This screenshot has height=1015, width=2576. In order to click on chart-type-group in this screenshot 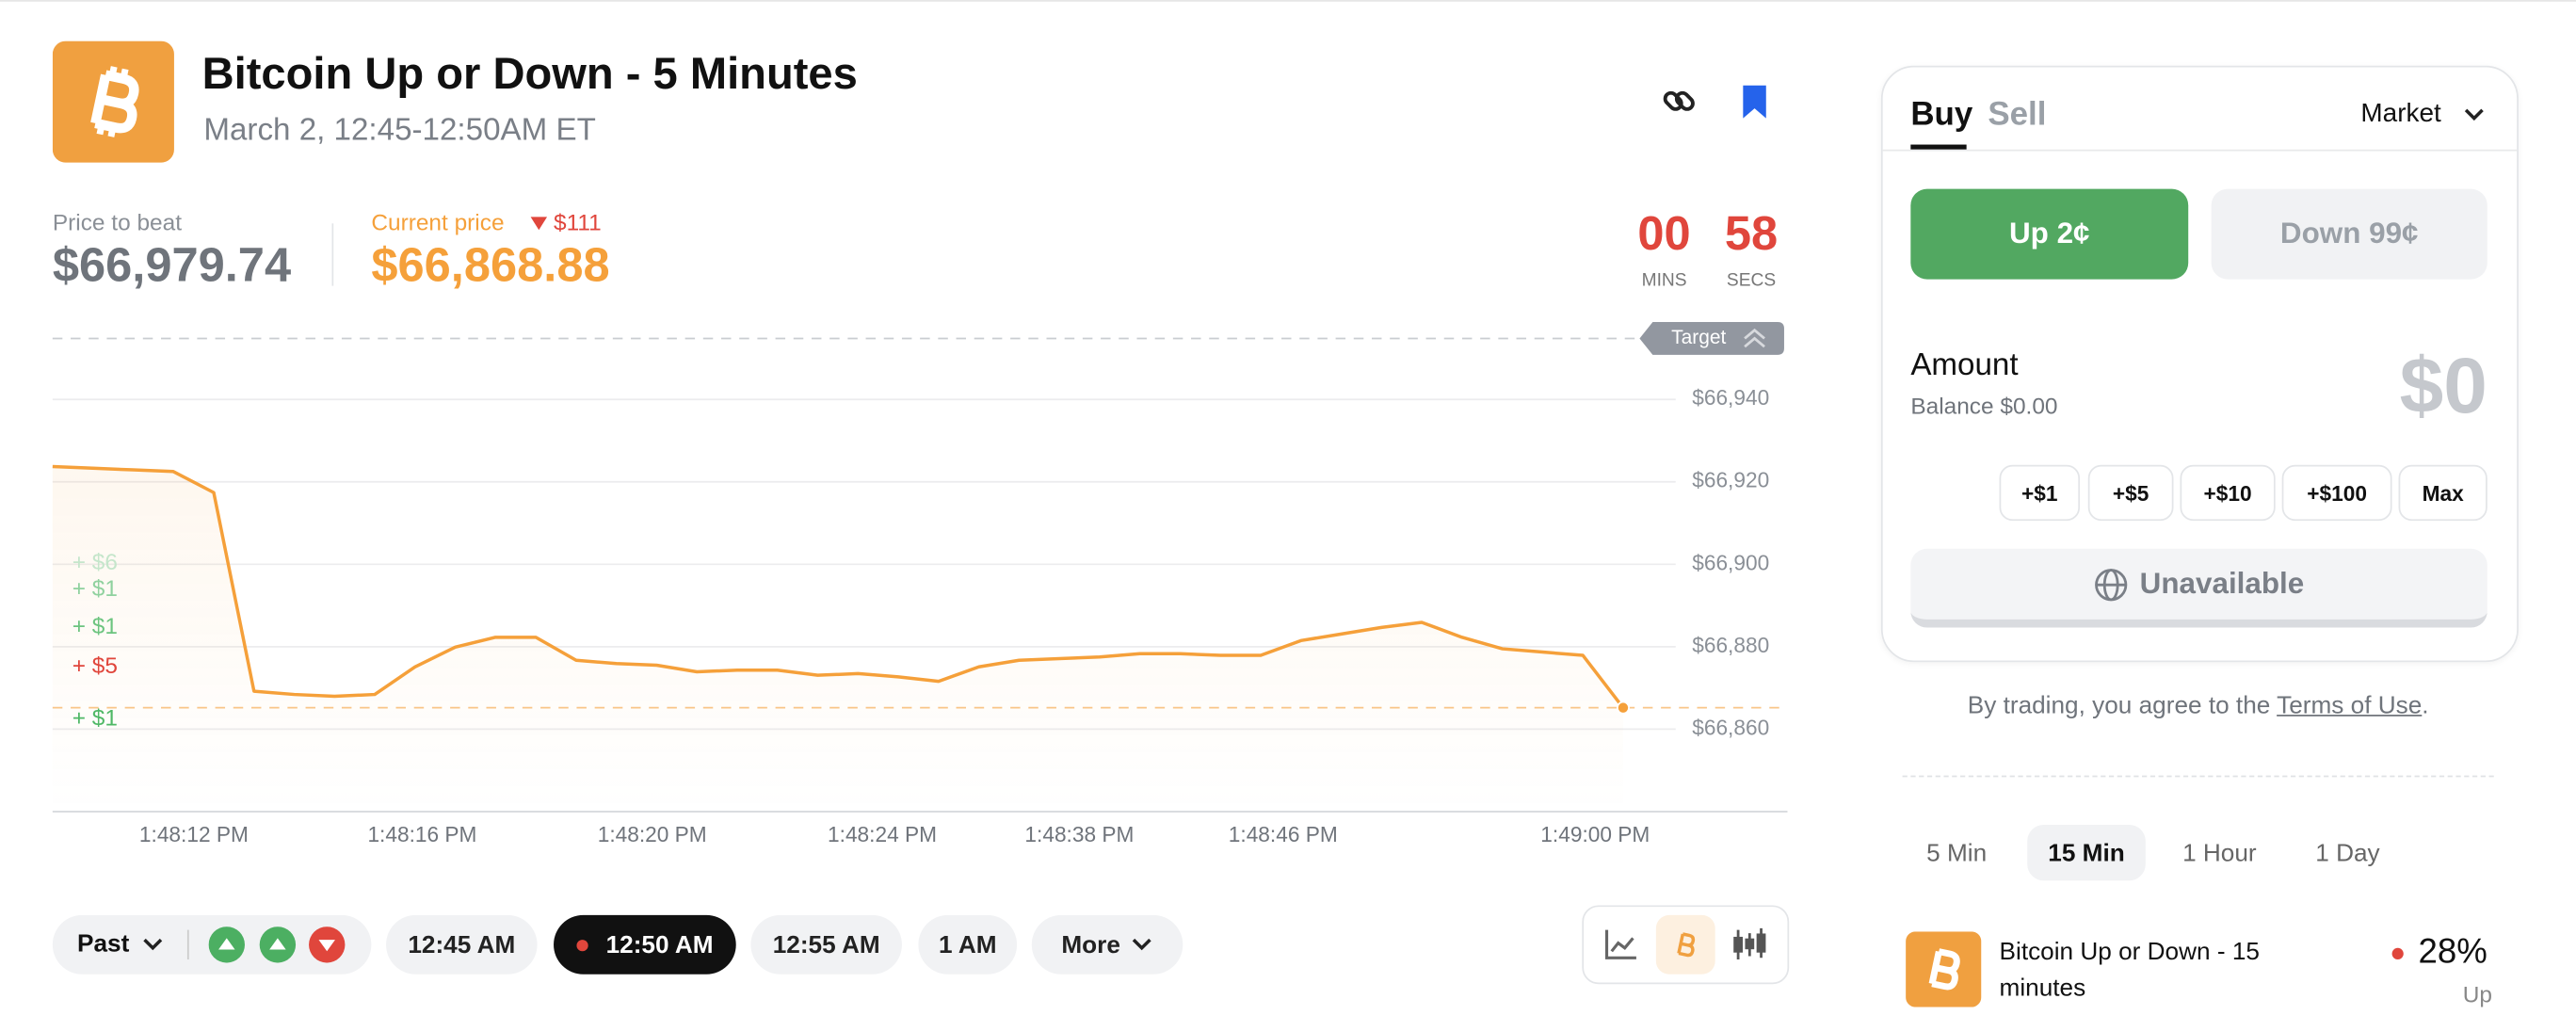, I will do `click(1686, 945)`.